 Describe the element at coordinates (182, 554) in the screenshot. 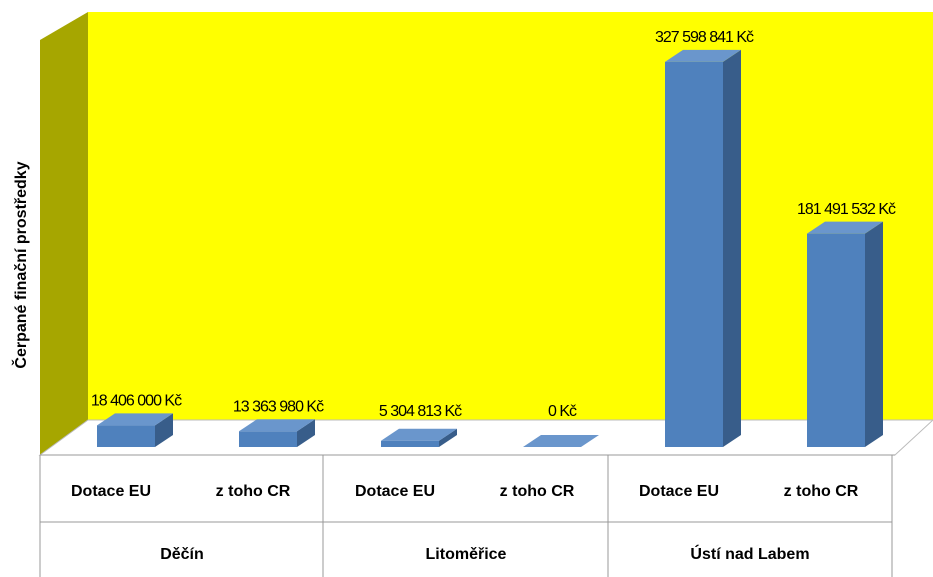

I see `group-label: Děčín` at that location.